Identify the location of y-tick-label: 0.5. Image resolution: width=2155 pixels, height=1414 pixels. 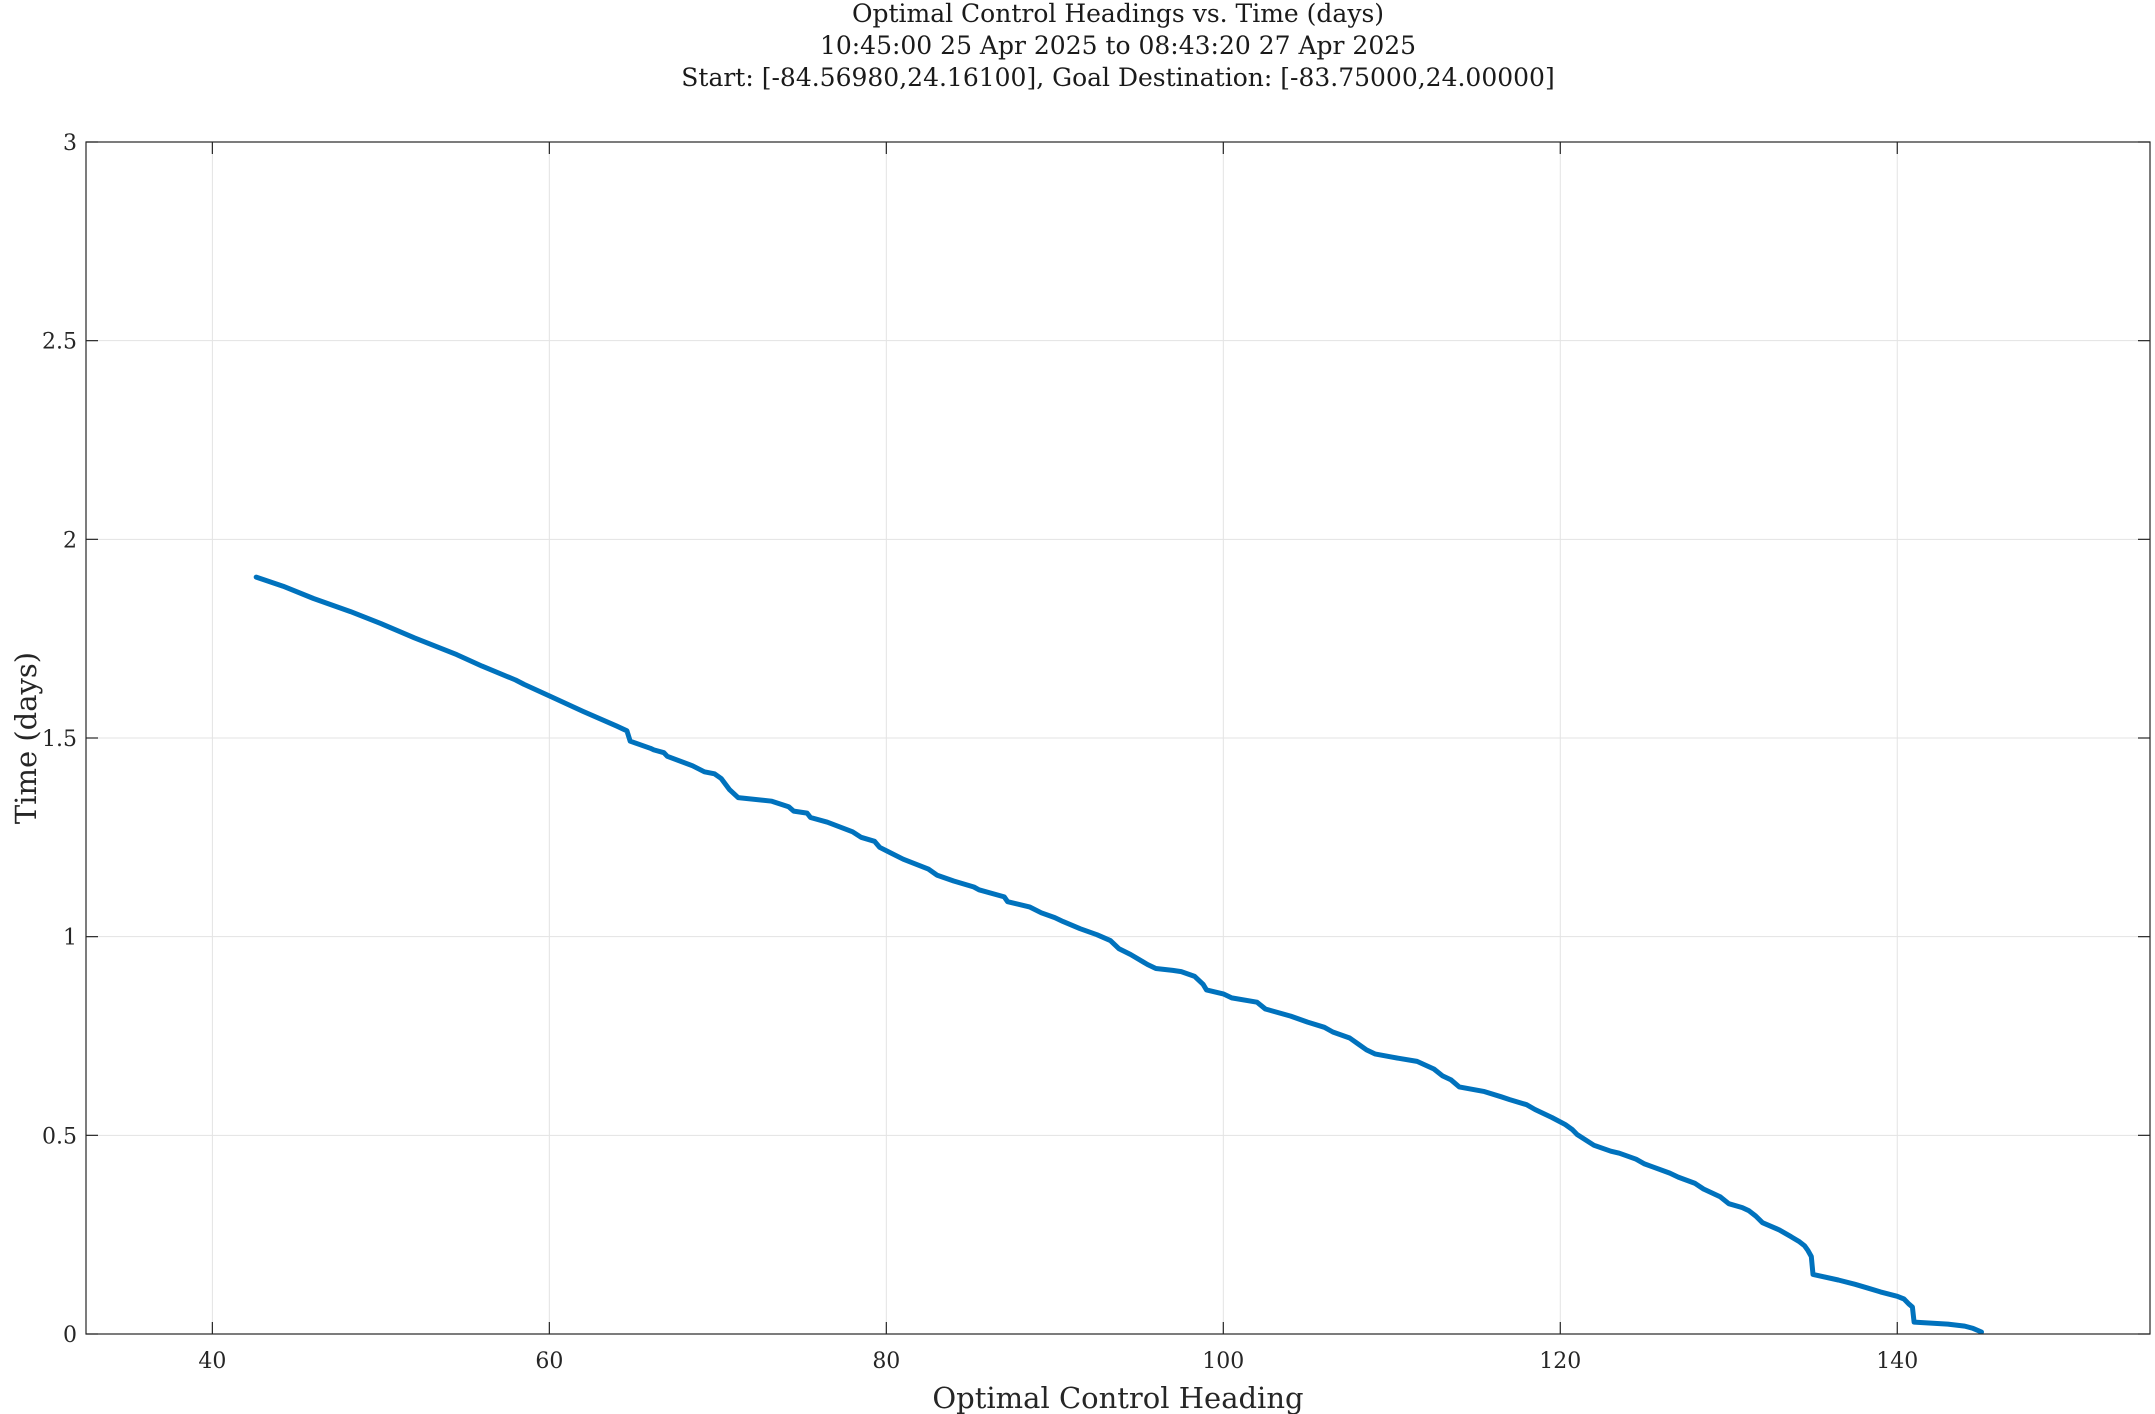
(59, 1136).